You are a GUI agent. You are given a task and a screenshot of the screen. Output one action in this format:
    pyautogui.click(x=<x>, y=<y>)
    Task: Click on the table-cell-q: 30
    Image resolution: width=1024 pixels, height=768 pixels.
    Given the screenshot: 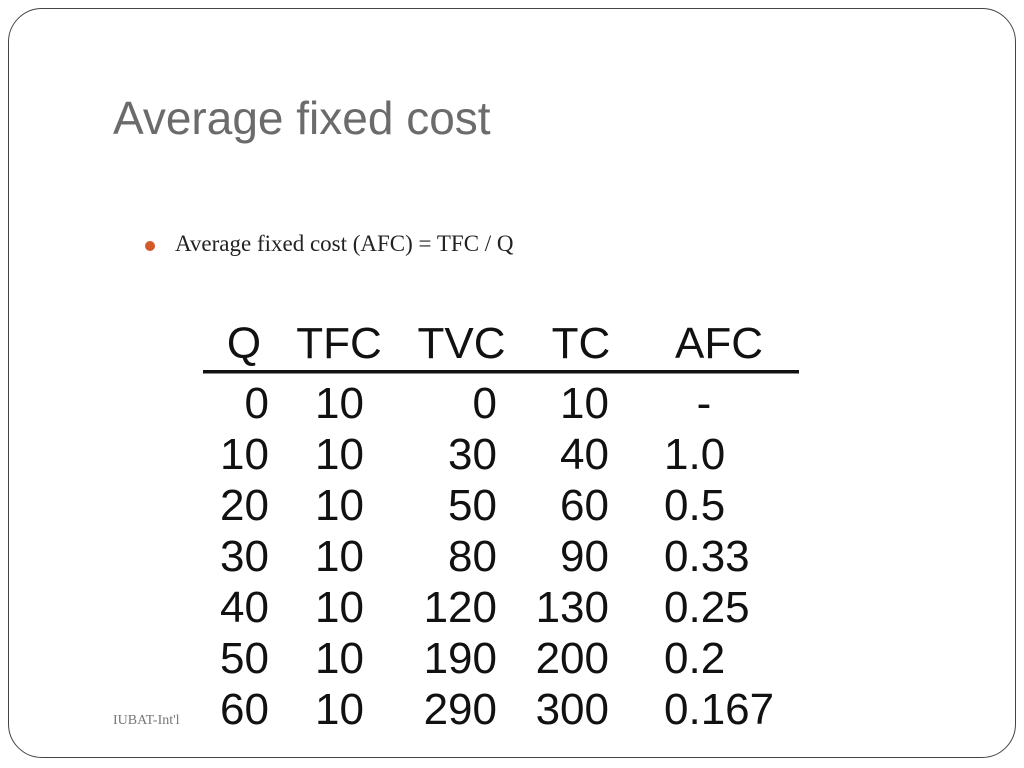 What is the action you would take?
    pyautogui.click(x=244, y=556)
    